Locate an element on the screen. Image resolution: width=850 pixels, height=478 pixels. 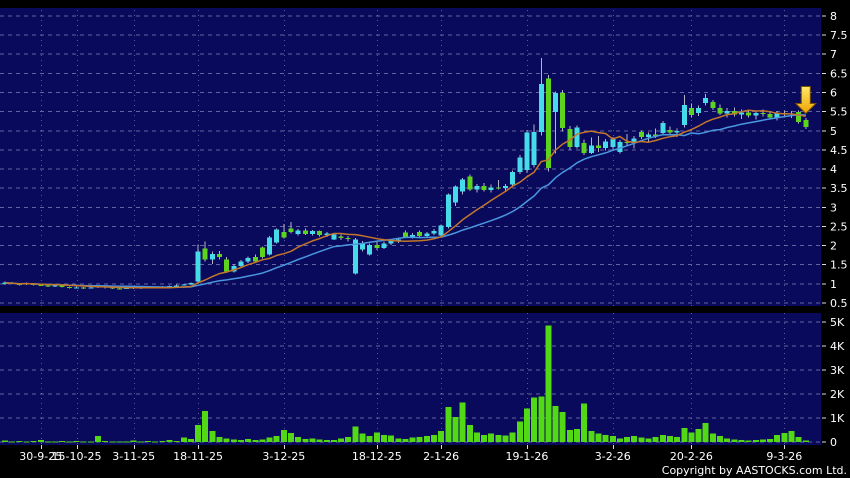
date-label: 3-11-25 is located at coordinates (133, 456).